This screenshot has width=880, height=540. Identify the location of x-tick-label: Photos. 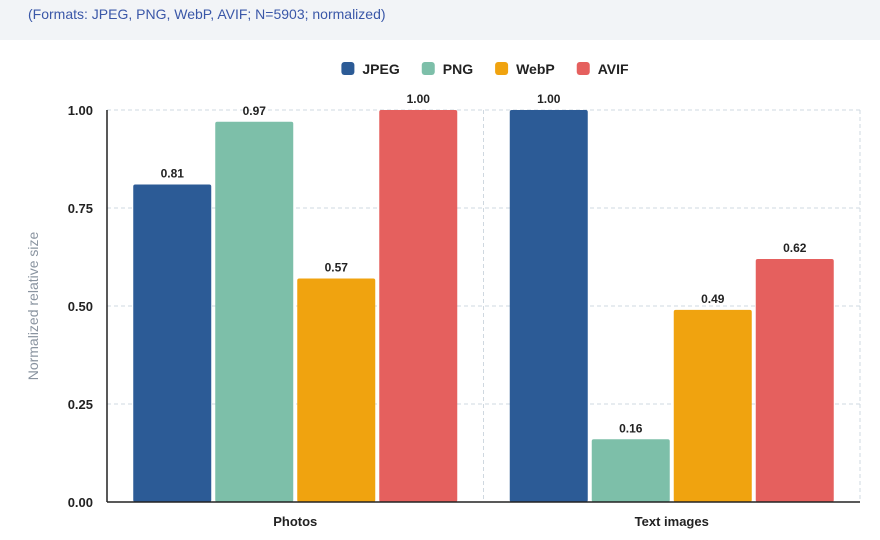
(295, 521).